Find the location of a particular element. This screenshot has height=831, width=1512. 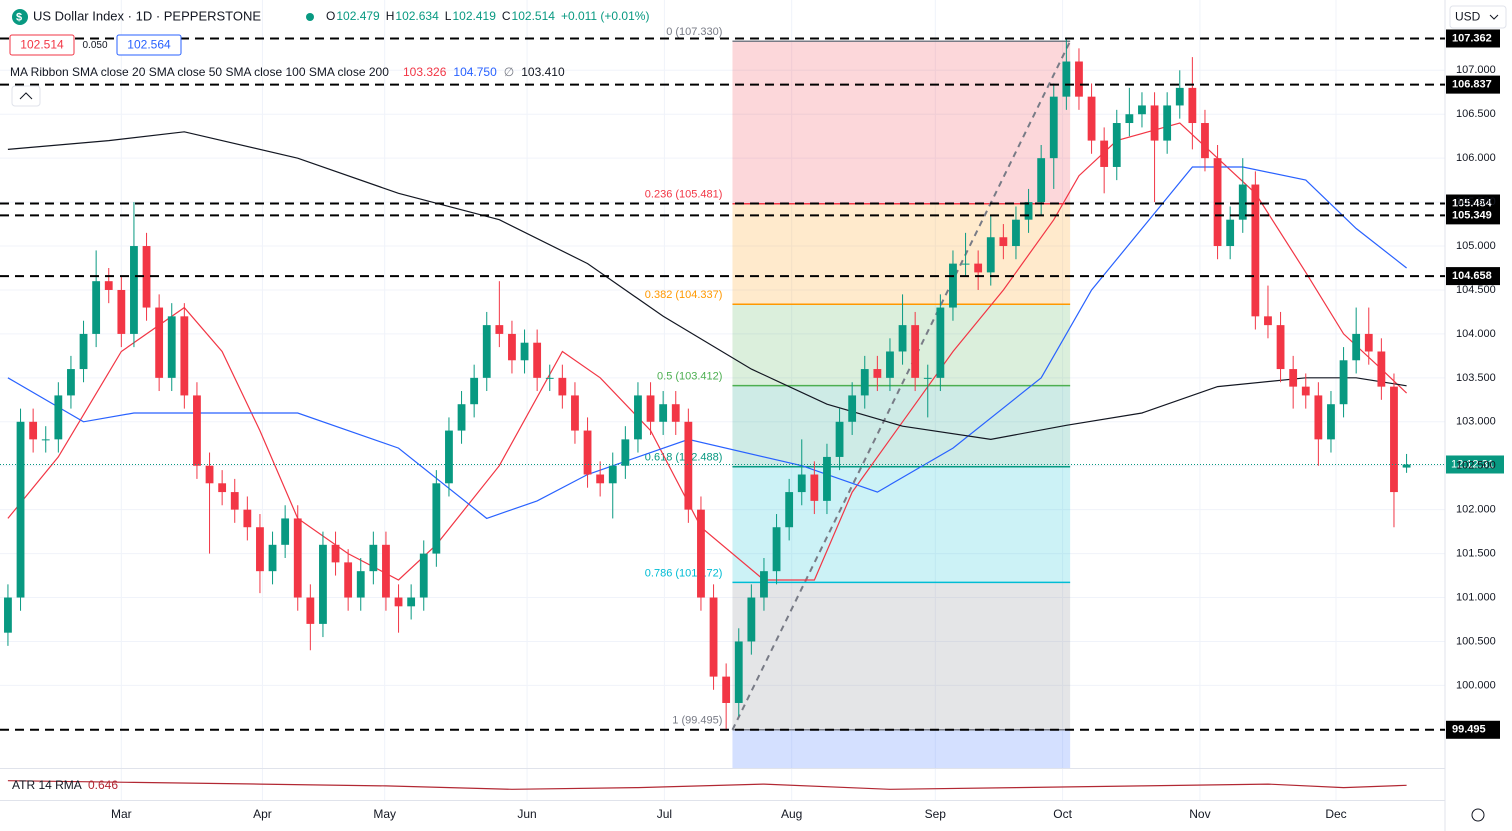

market-status is located at coordinates (310, 17).